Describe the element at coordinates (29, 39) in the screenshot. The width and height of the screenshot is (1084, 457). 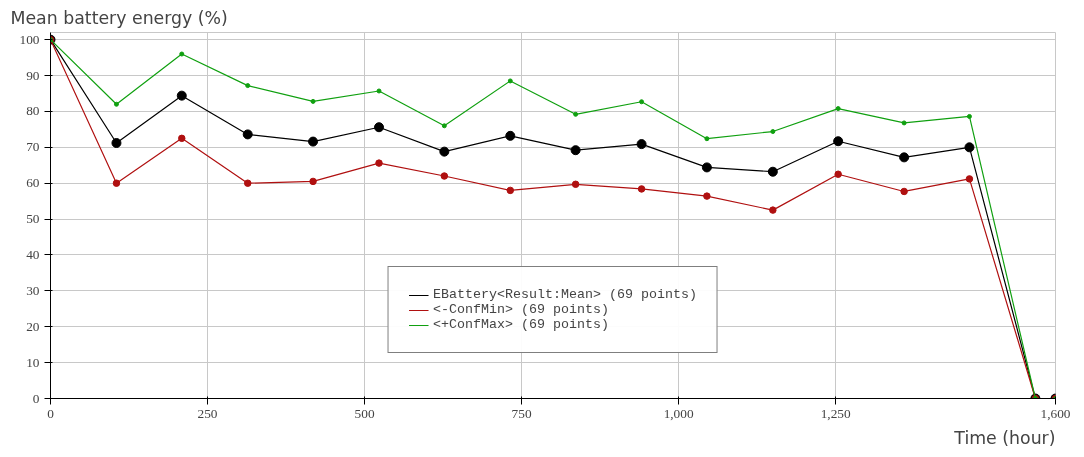
I see `y-tick-label: 100` at that location.